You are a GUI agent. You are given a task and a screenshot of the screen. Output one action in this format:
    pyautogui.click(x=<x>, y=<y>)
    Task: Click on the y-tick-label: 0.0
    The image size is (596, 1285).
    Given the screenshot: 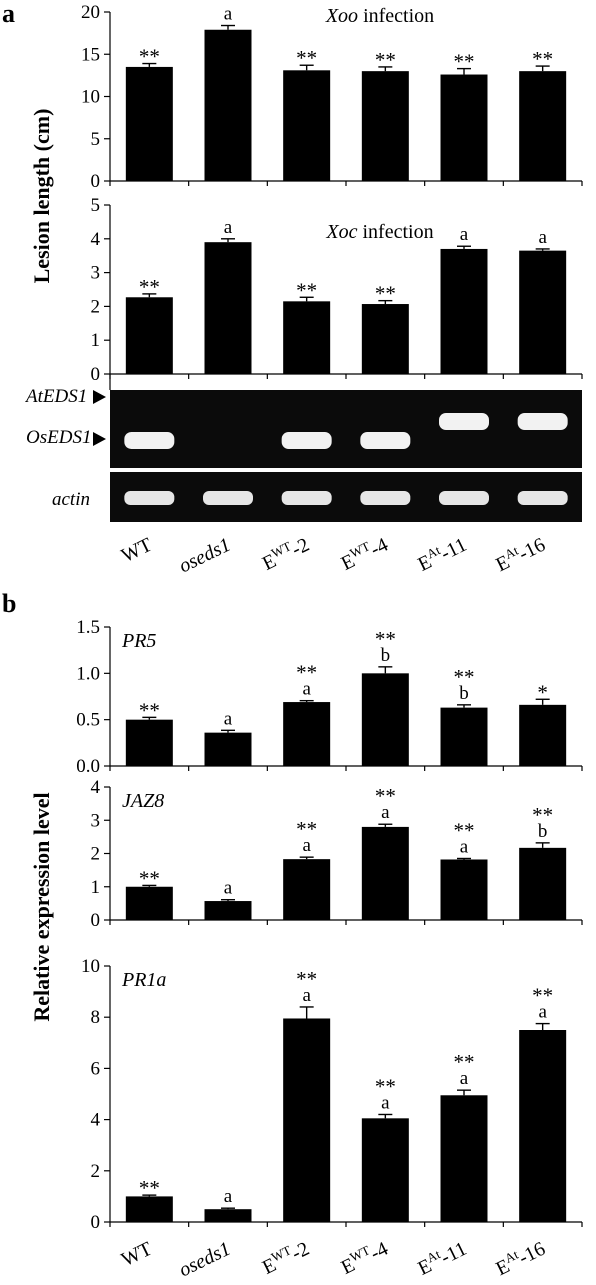 What is the action you would take?
    pyautogui.click(x=88, y=766)
    